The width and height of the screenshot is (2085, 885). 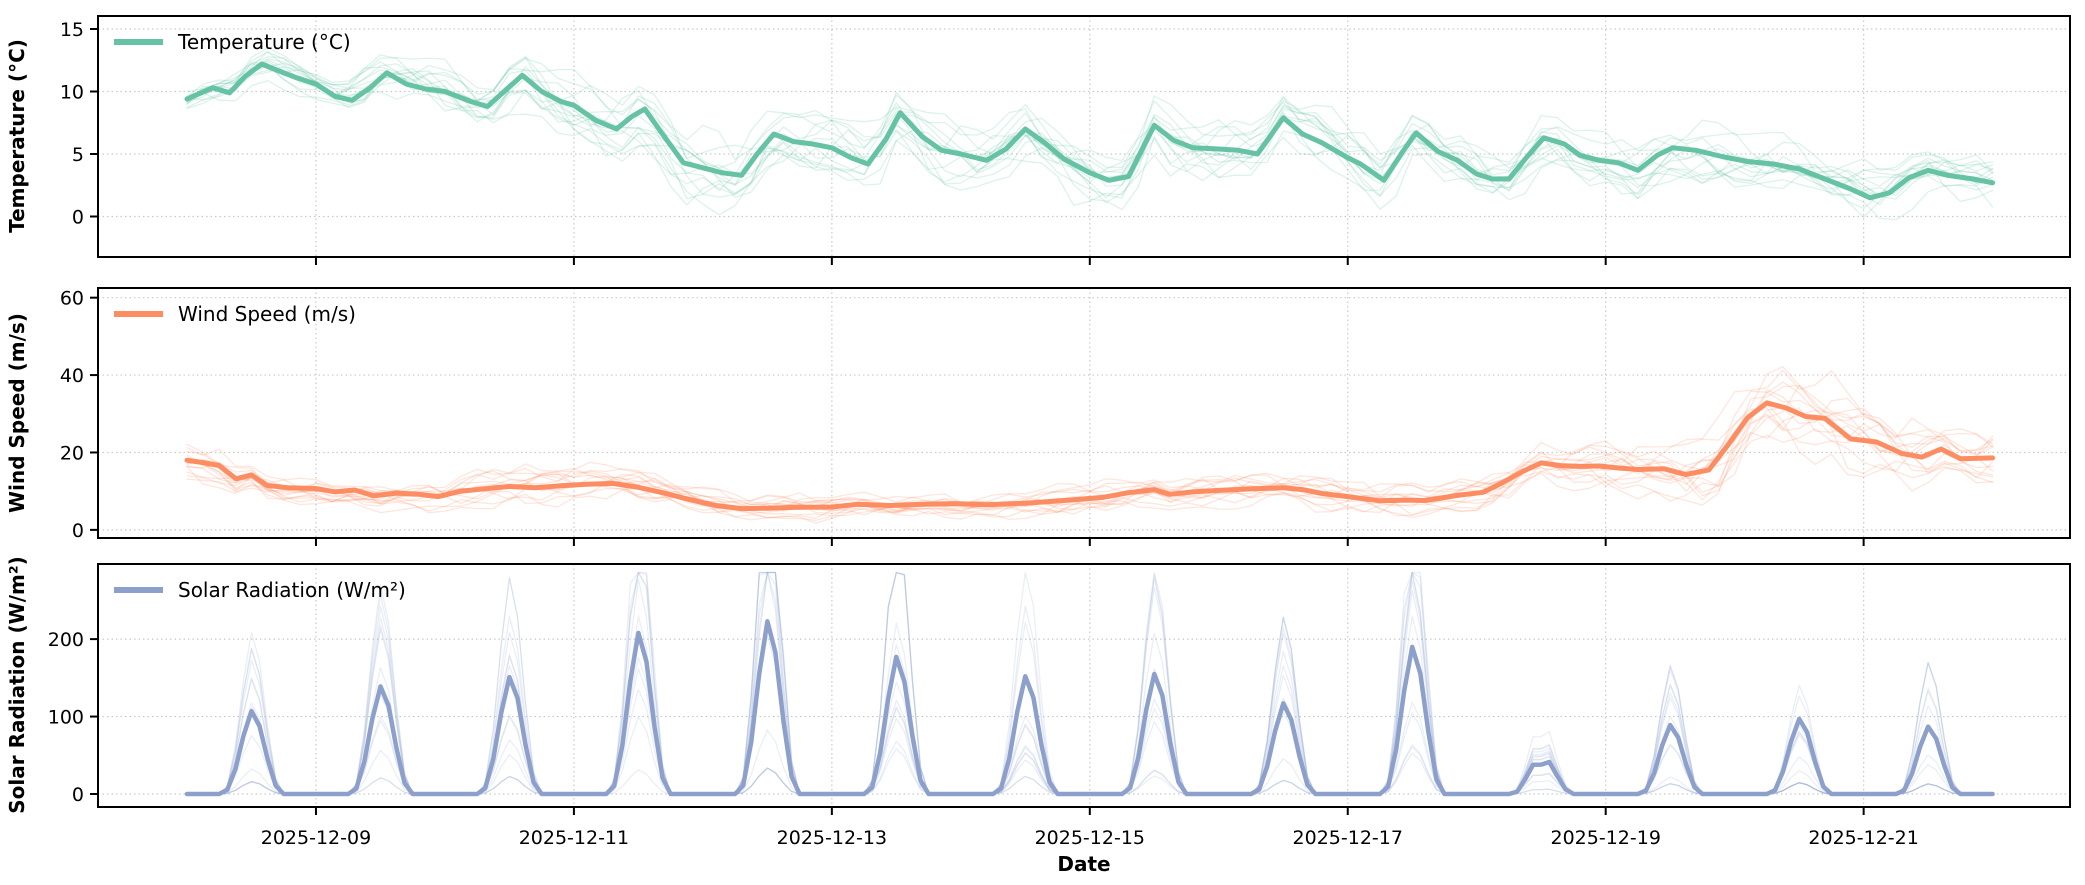 What do you see at coordinates (264, 42) in the screenshot?
I see `temperature-legend-label: Temperature (°C)` at bounding box center [264, 42].